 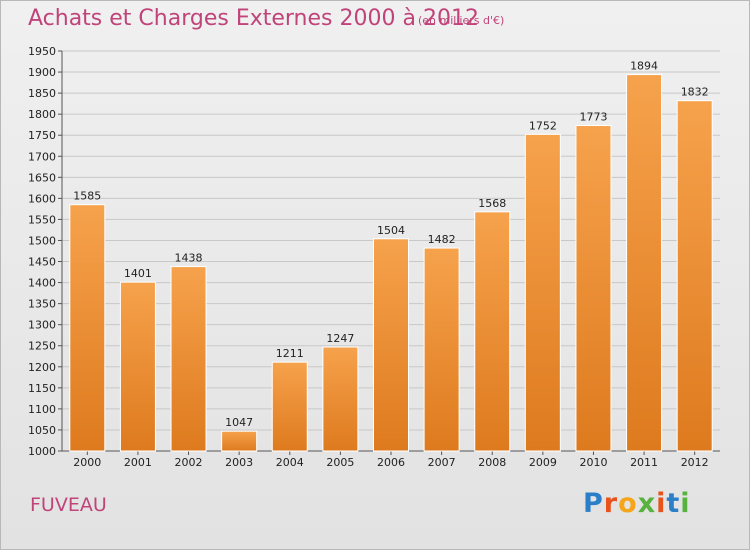 I want to click on y-tick-label: 1050, so click(x=42, y=430).